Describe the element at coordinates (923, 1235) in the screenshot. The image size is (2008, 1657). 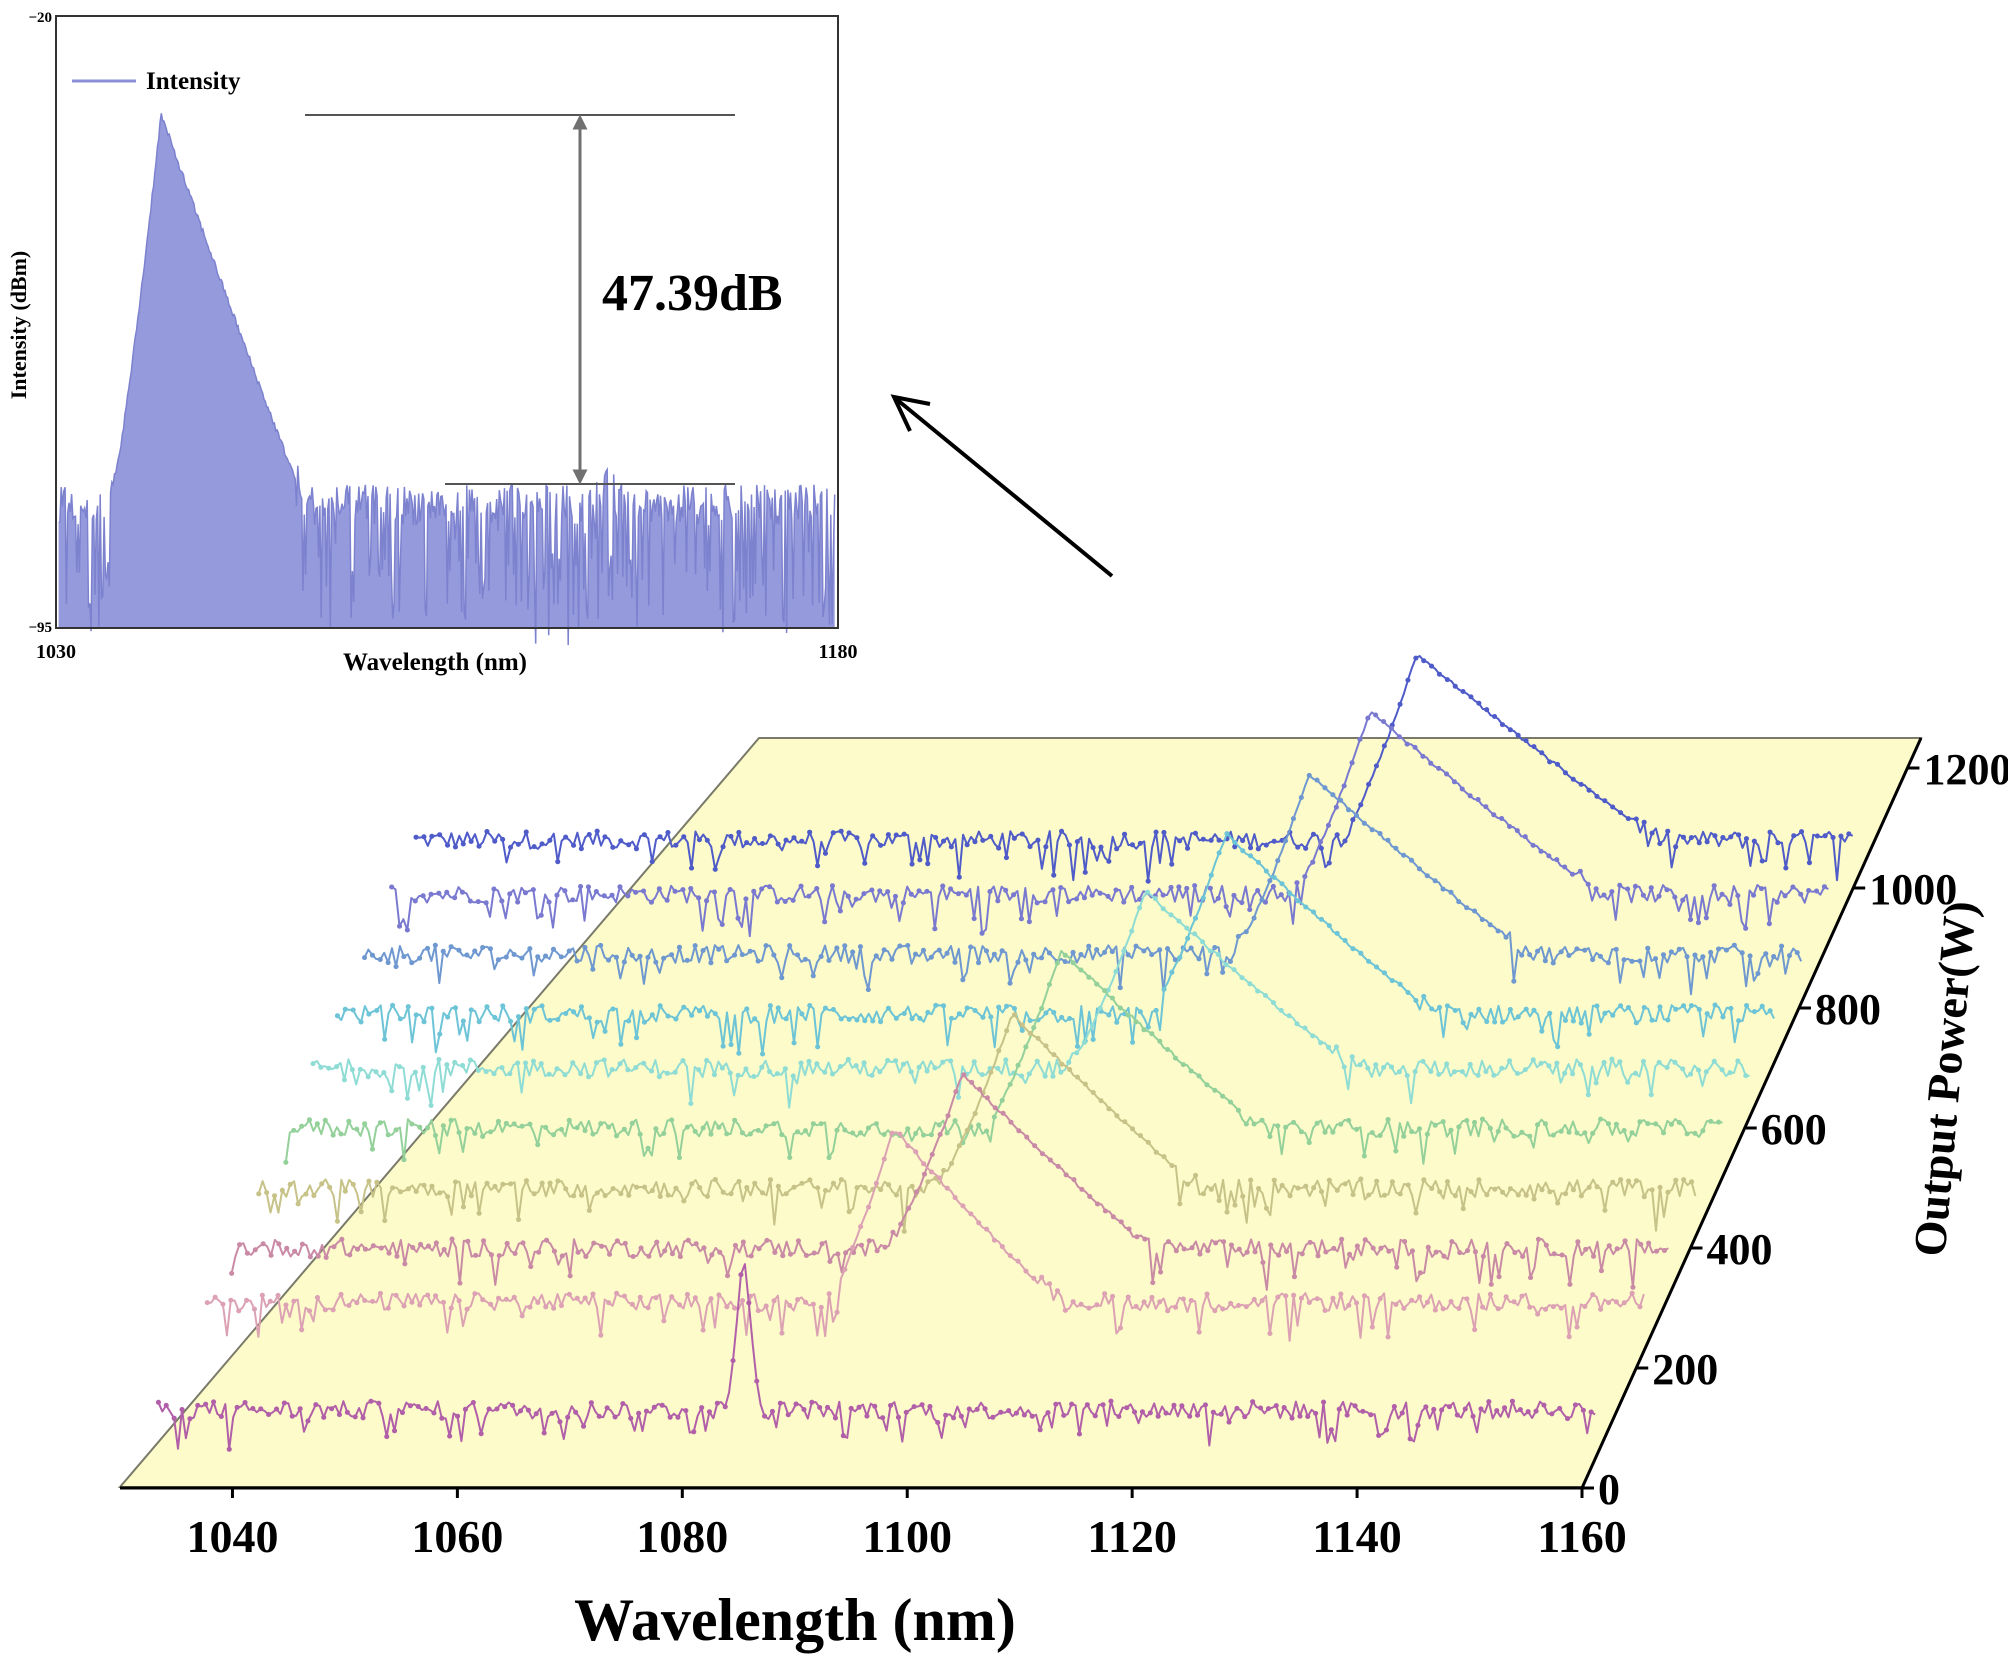
I see `spectrum-markers-280w` at that location.